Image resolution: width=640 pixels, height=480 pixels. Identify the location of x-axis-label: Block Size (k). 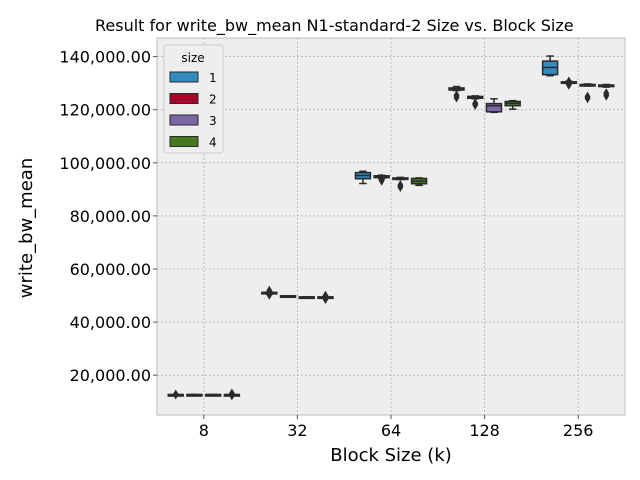
(391, 455).